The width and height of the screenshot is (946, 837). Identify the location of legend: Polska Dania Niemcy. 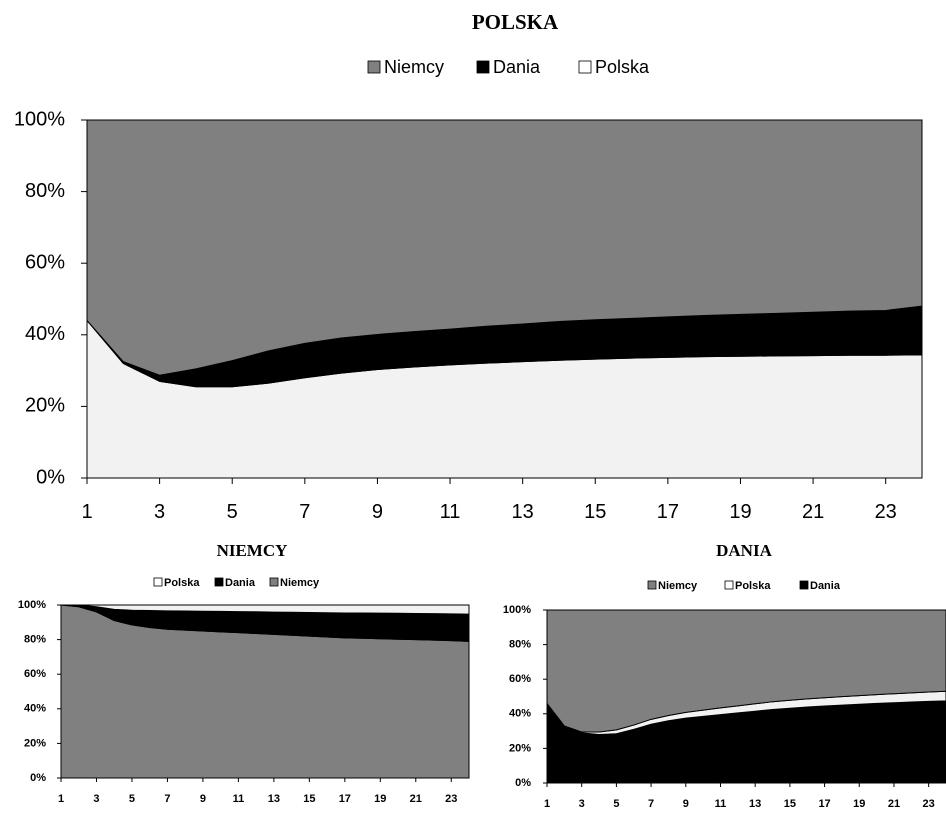
(236, 583).